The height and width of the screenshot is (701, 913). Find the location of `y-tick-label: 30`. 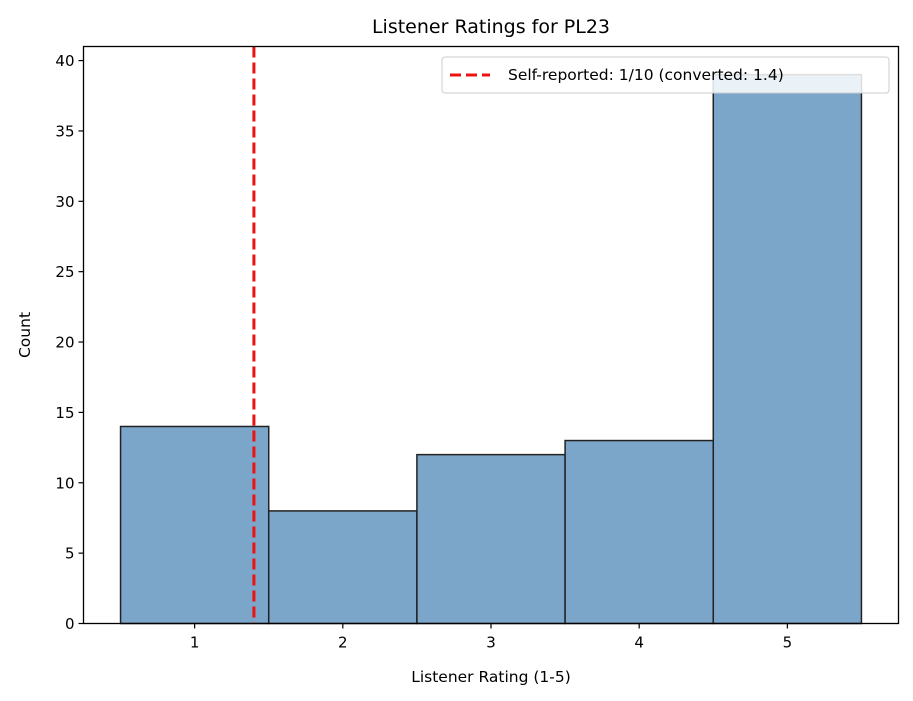

y-tick-label: 30 is located at coordinates (64, 202).